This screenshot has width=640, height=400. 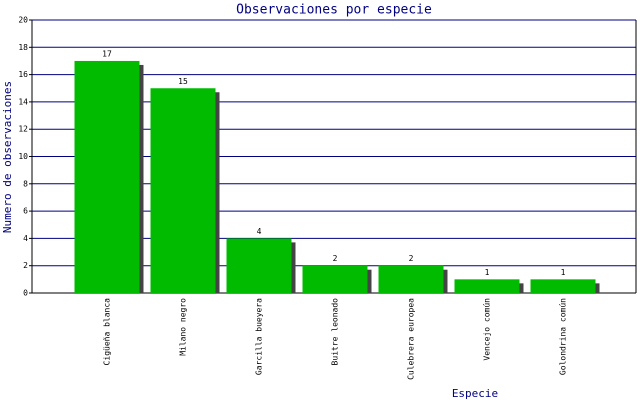 What do you see at coordinates (23, 74) in the screenshot?
I see `y-tick-label: 16` at bounding box center [23, 74].